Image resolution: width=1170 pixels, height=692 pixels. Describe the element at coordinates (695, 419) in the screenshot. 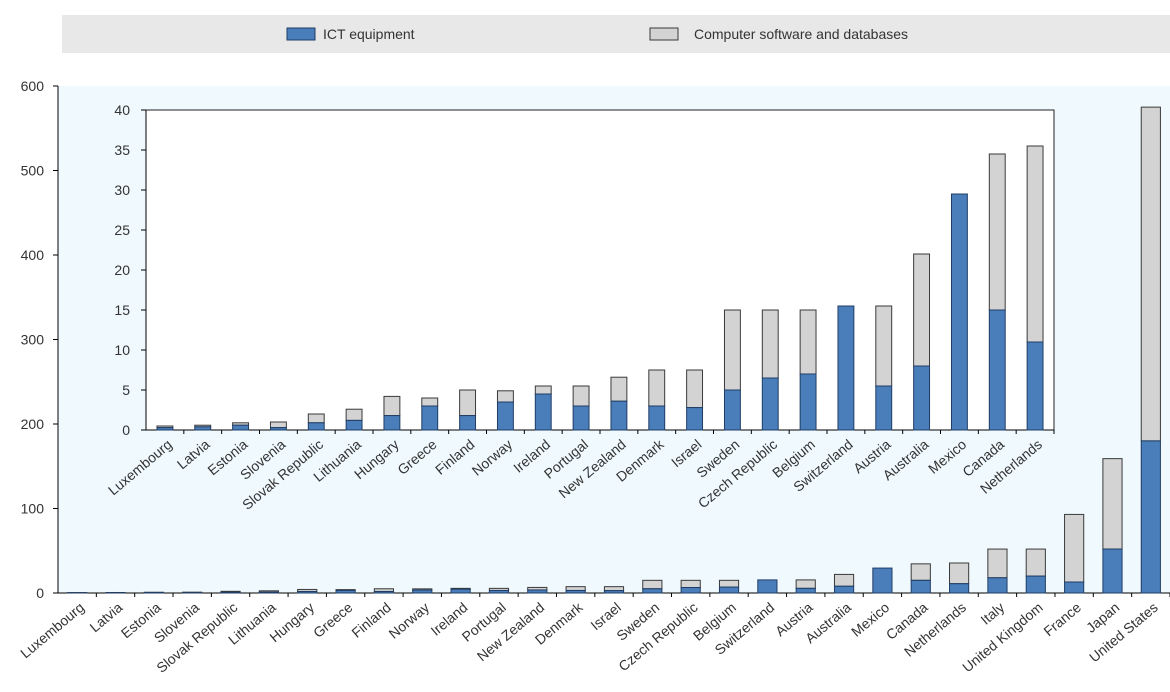

I see `inset-bar-ict-israel` at that location.